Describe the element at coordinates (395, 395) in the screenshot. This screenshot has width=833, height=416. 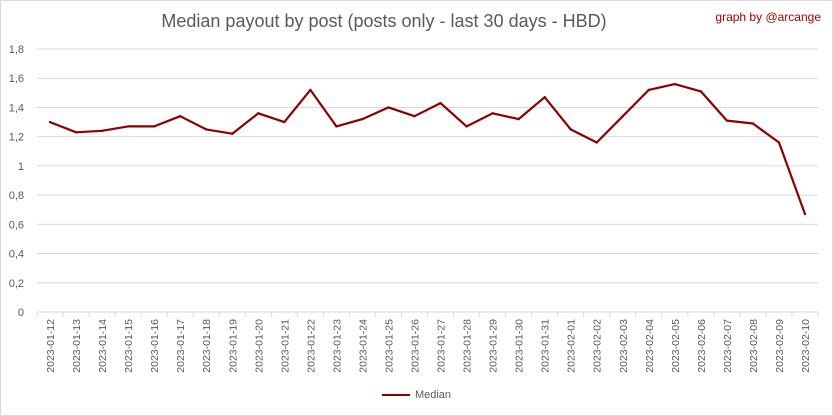
I see `legend-swatch-median` at that location.